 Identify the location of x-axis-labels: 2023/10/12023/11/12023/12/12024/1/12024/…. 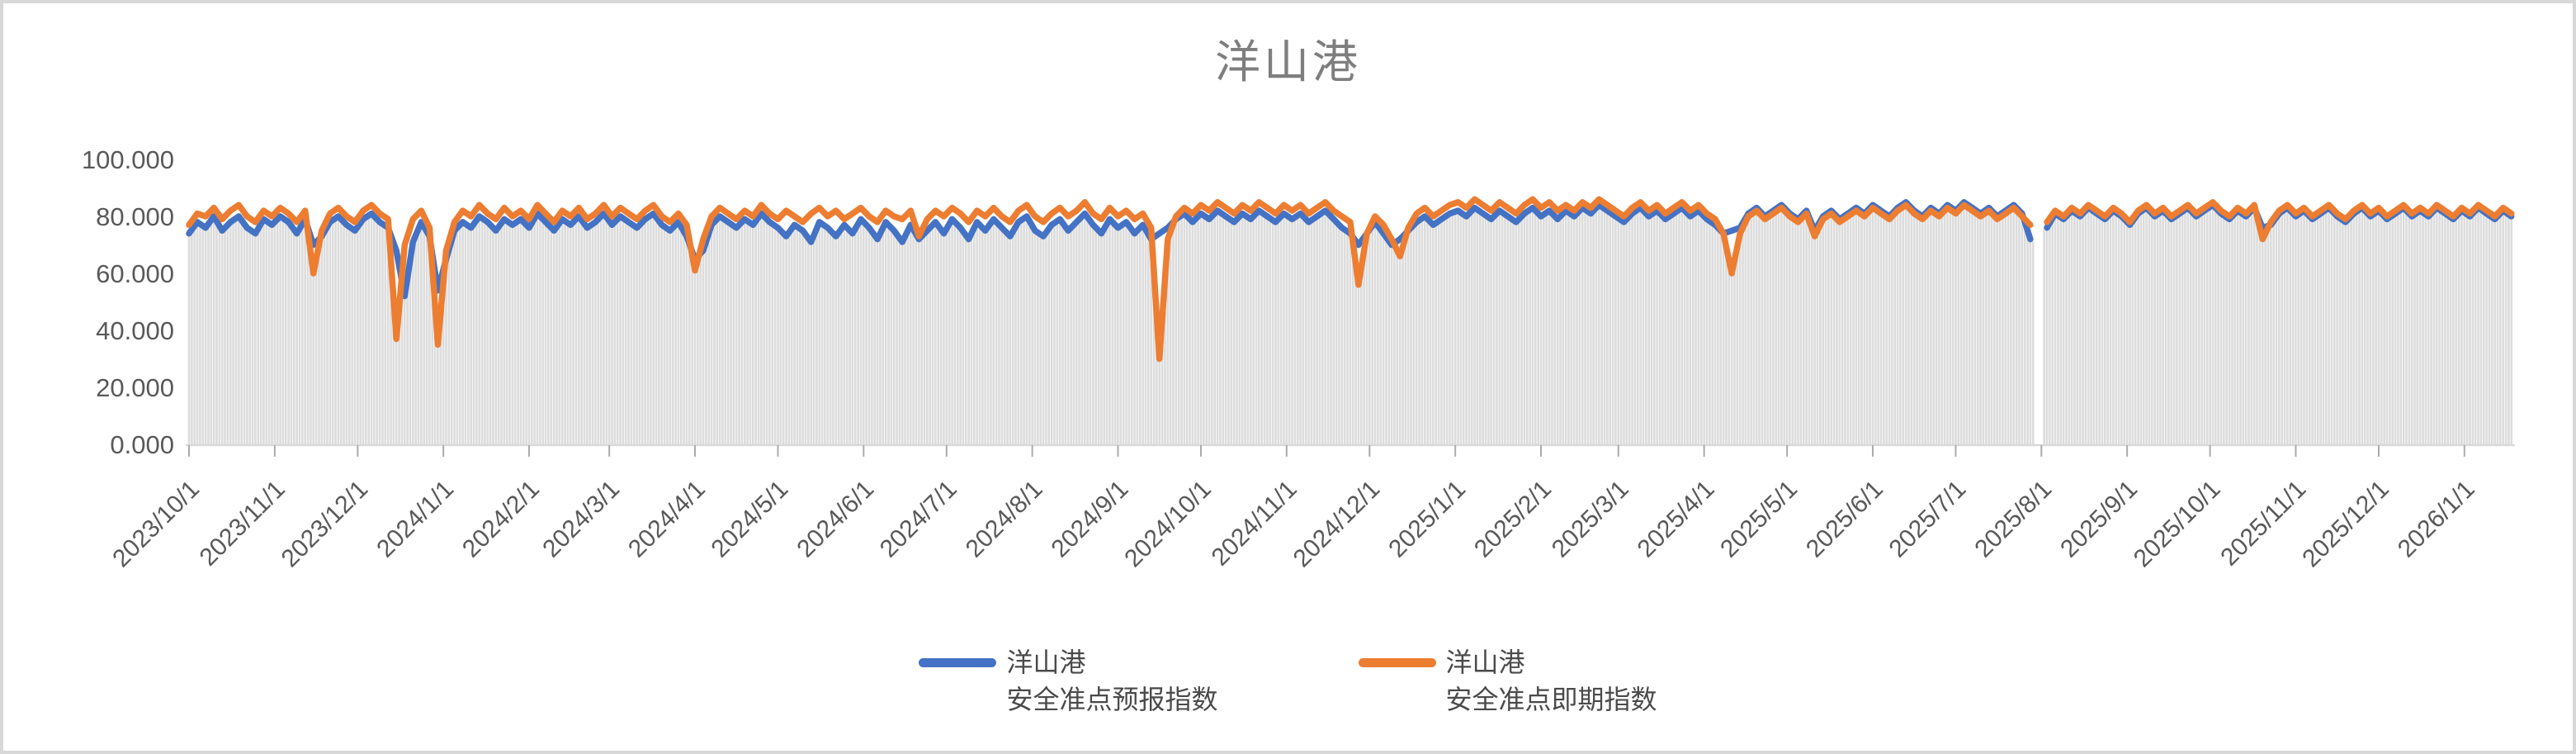
(1293, 524).